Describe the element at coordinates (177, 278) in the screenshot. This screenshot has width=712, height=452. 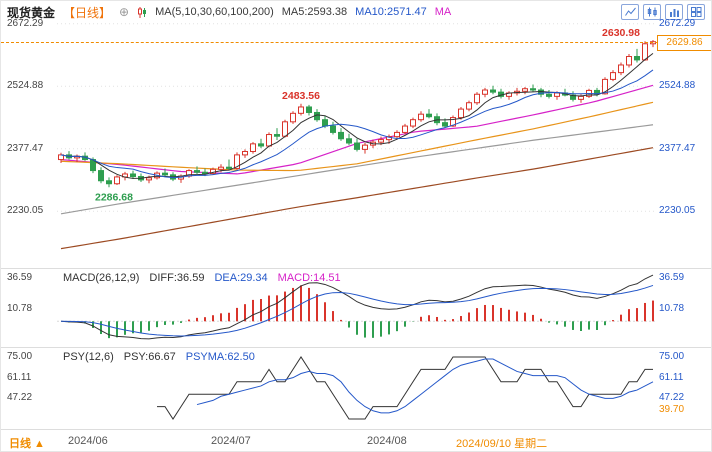
I see `macd-diff-value: DIFF:36.59` at that location.